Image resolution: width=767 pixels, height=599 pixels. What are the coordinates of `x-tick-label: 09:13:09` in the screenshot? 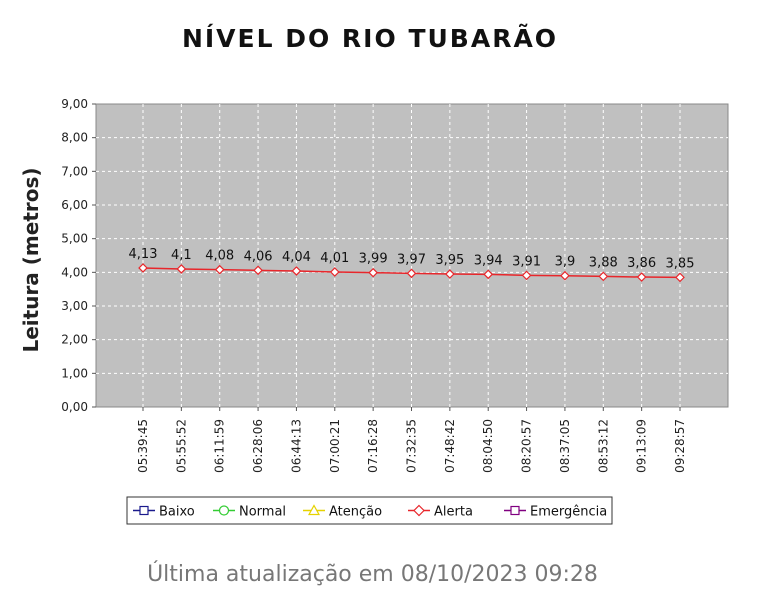 It's located at (642, 446).